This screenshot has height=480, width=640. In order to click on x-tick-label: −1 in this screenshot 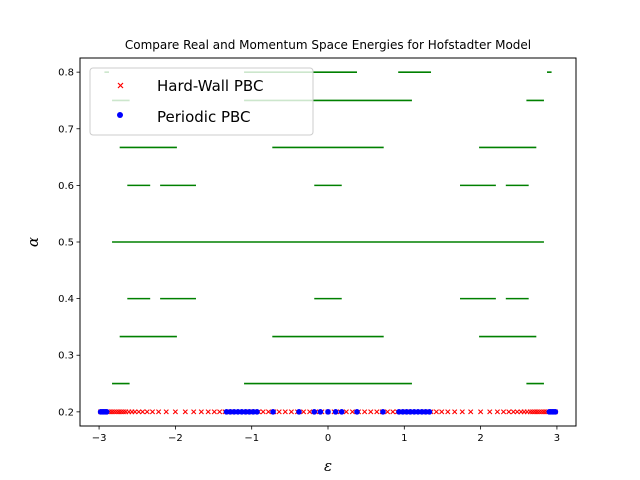, I will do `click(251, 438)`.